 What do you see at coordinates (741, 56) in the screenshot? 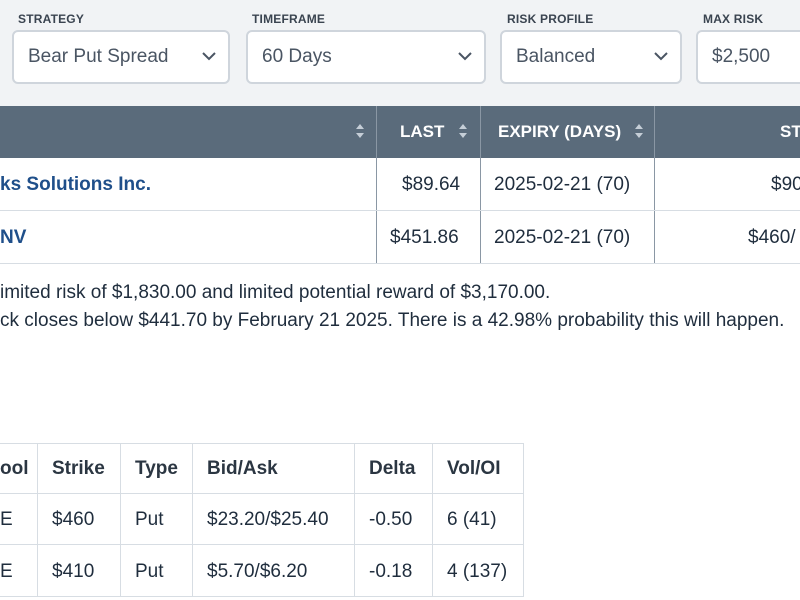
I see `max-risk-value: $2,500` at bounding box center [741, 56].